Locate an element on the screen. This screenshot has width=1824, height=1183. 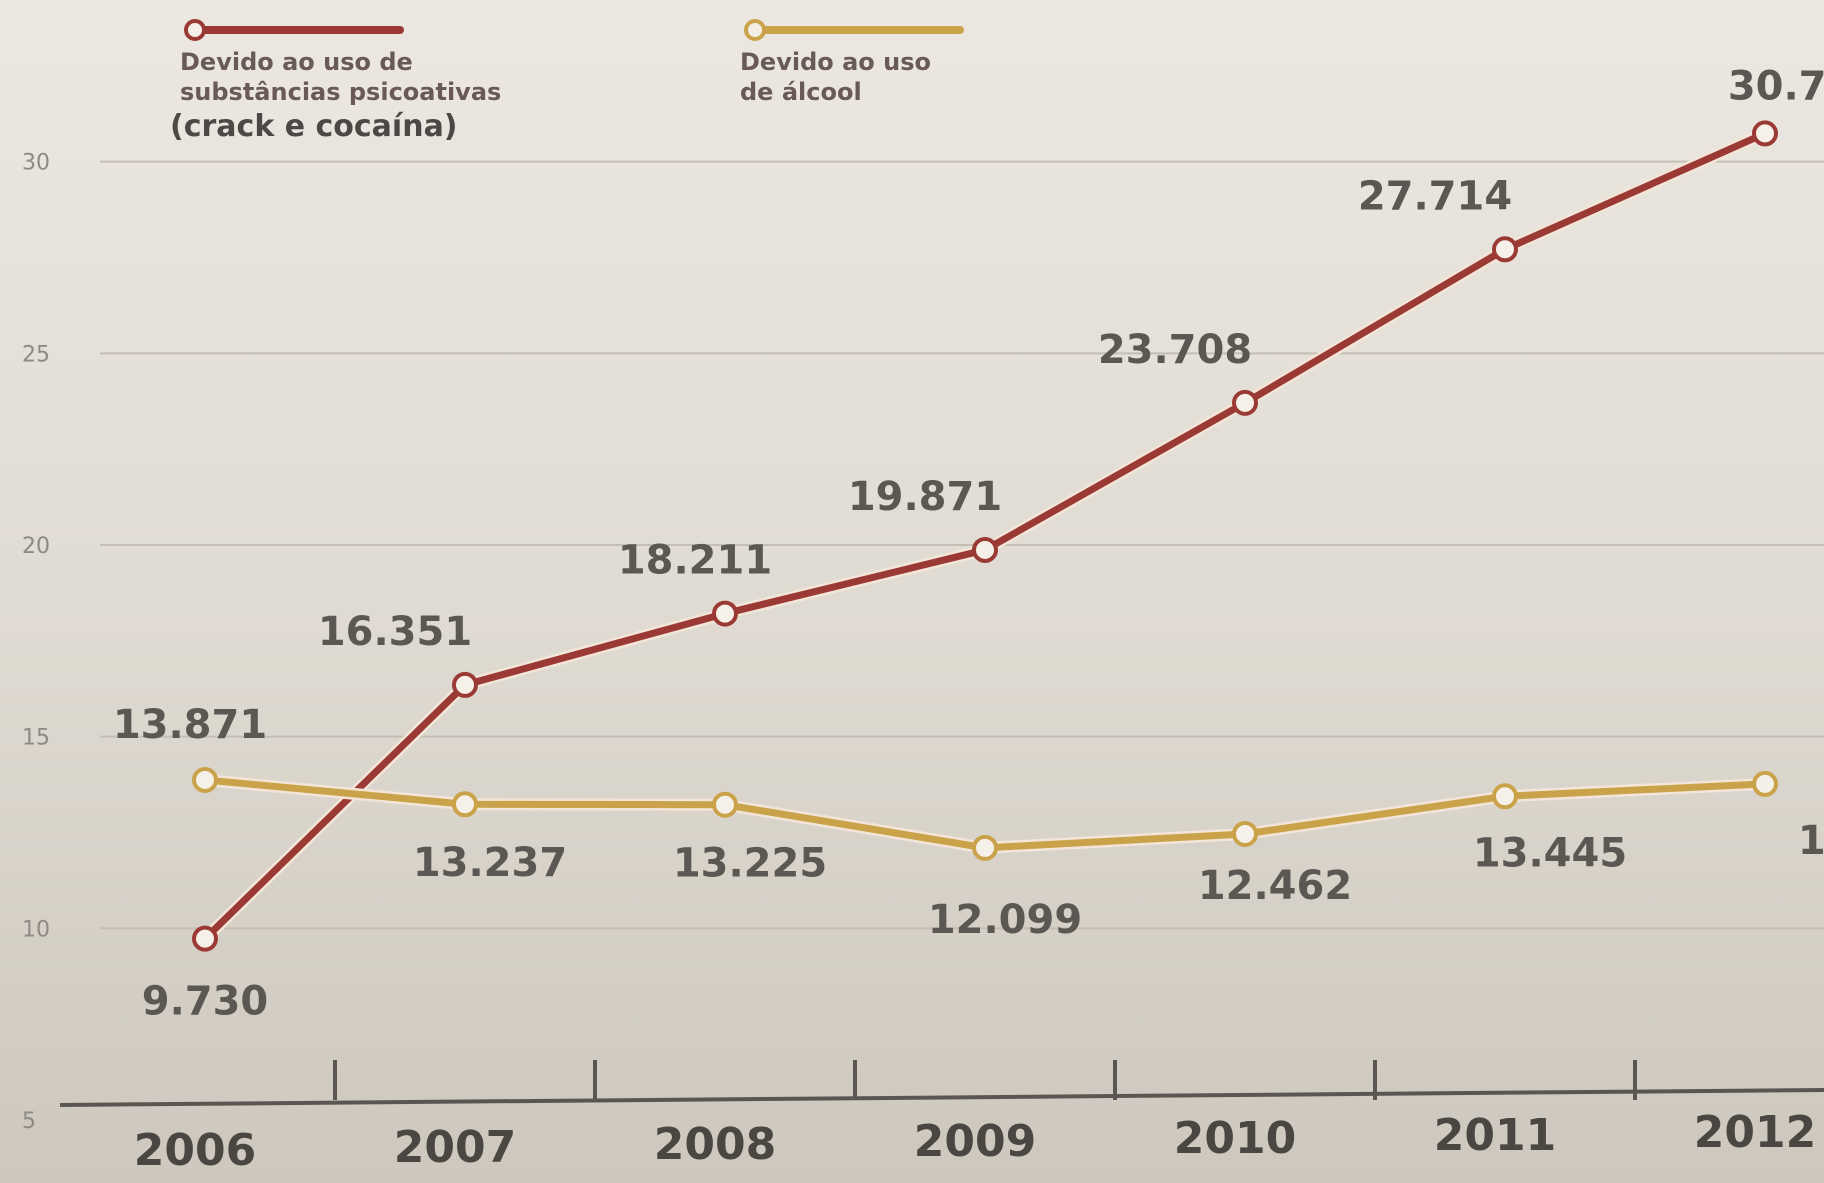
legend-entry-text: Devido ao uso de is located at coordinates (296, 62).